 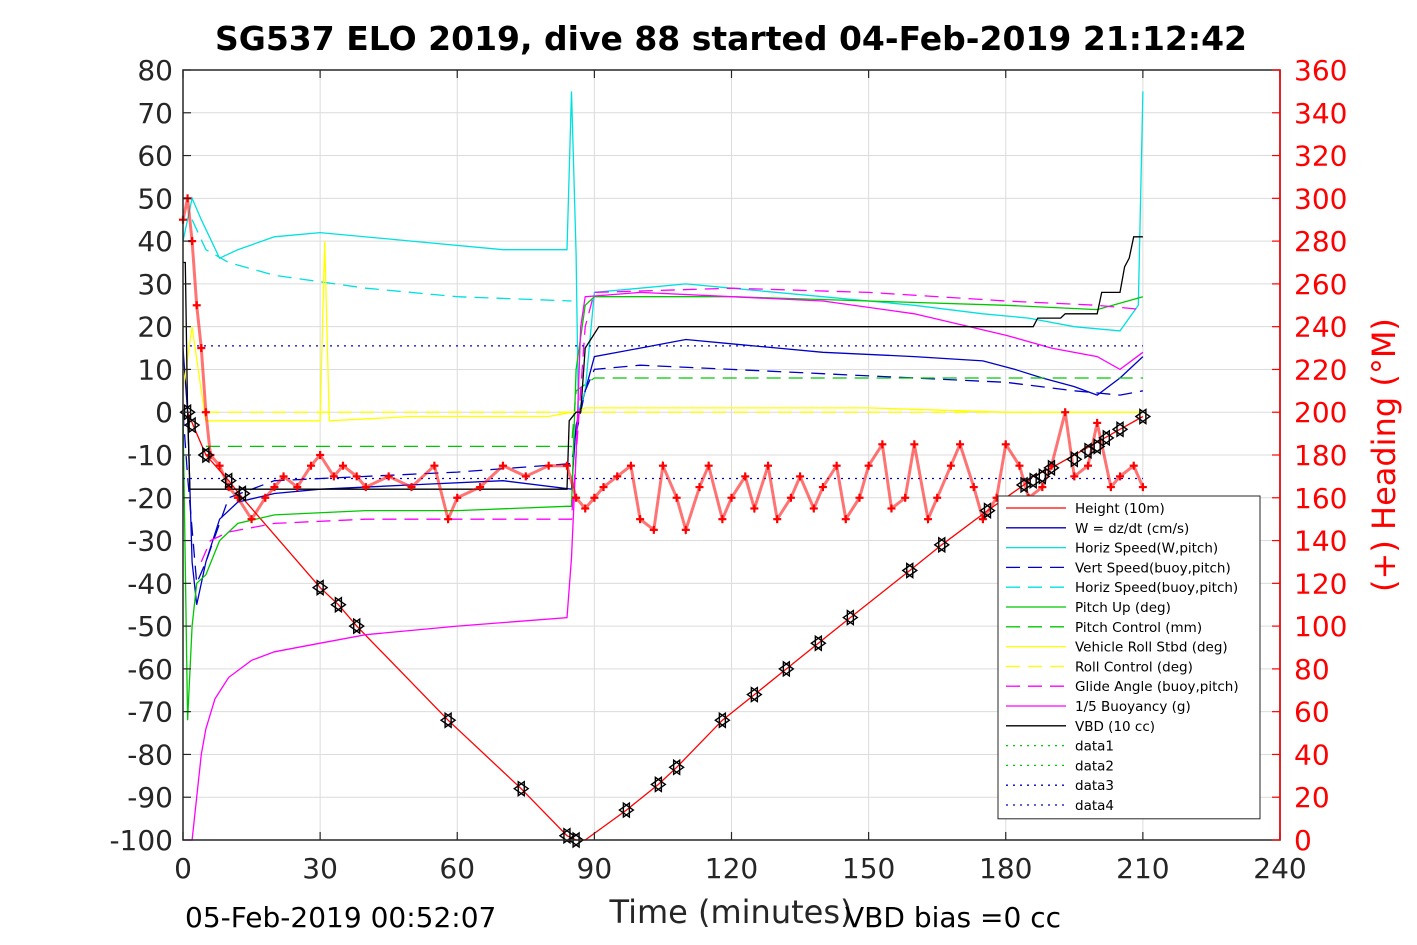 I want to click on legend-entry: 1/5 Buoyancy (g), so click(x=1098, y=707).